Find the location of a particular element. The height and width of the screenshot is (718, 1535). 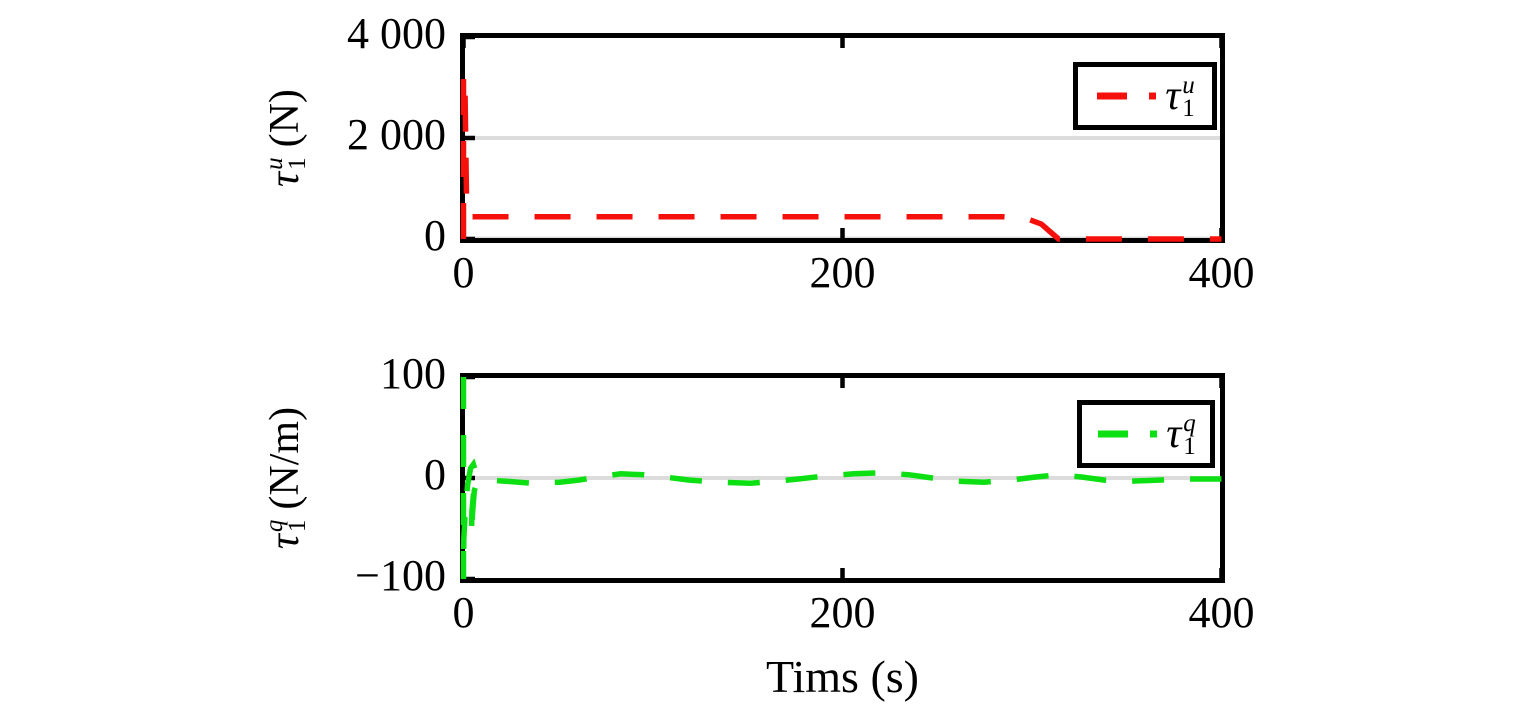

tau-scripts: u 1 is located at coordinates (1188, 97).